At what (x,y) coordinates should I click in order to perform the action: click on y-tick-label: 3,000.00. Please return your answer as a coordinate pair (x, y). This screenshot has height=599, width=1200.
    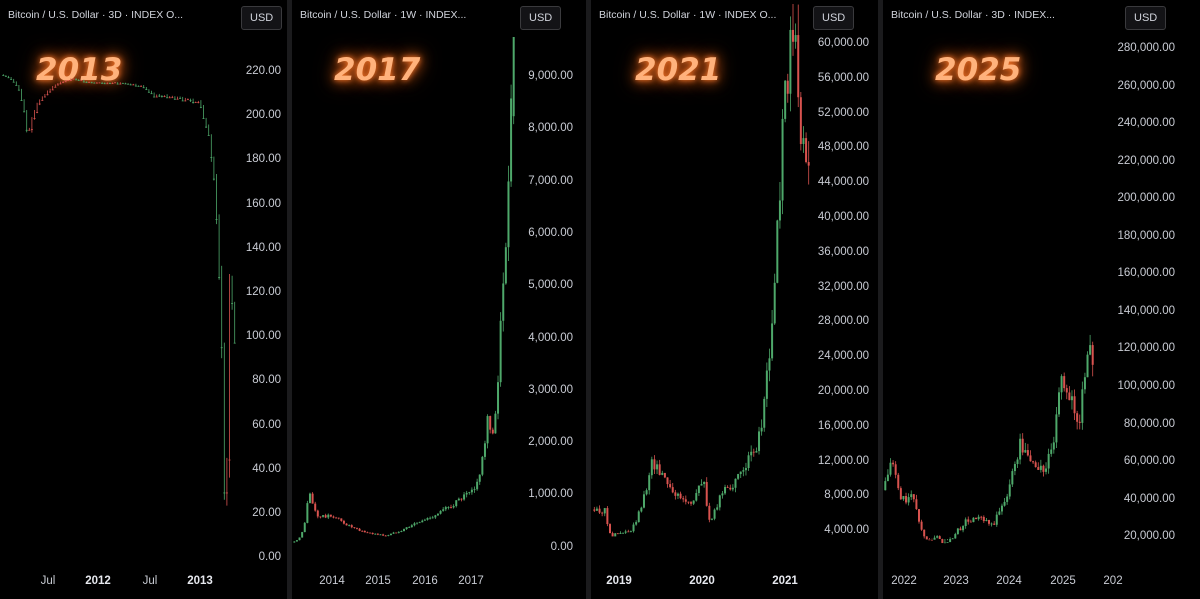
    Looking at the image, I should click on (550, 389).